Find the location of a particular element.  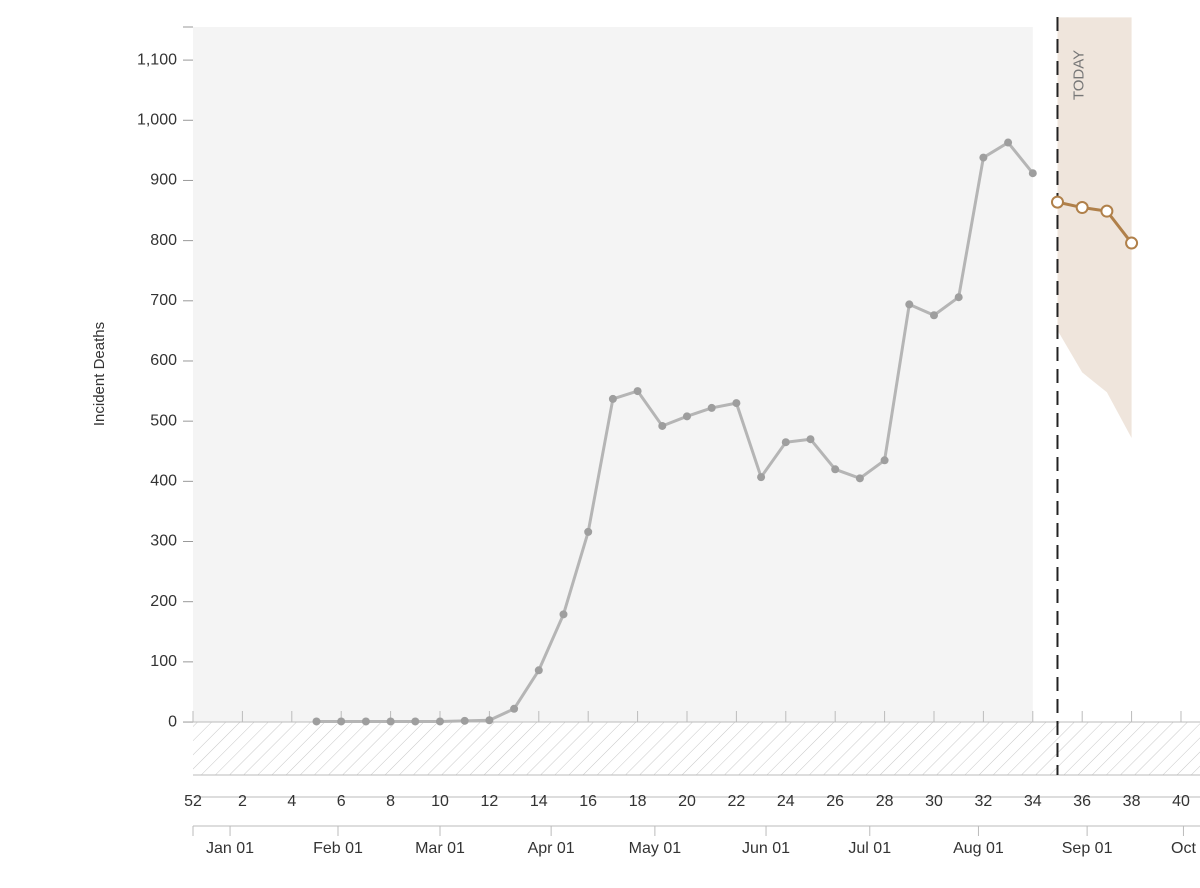

y-tick-label: 200 is located at coordinates (163, 601).